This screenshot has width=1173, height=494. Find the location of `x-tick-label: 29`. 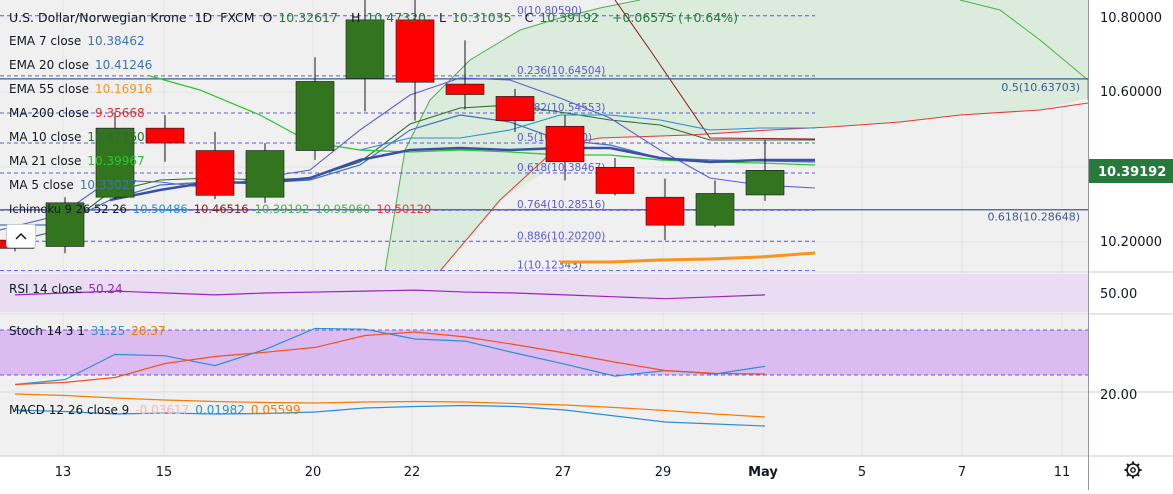

x-tick-label: 29 is located at coordinates (663, 472).